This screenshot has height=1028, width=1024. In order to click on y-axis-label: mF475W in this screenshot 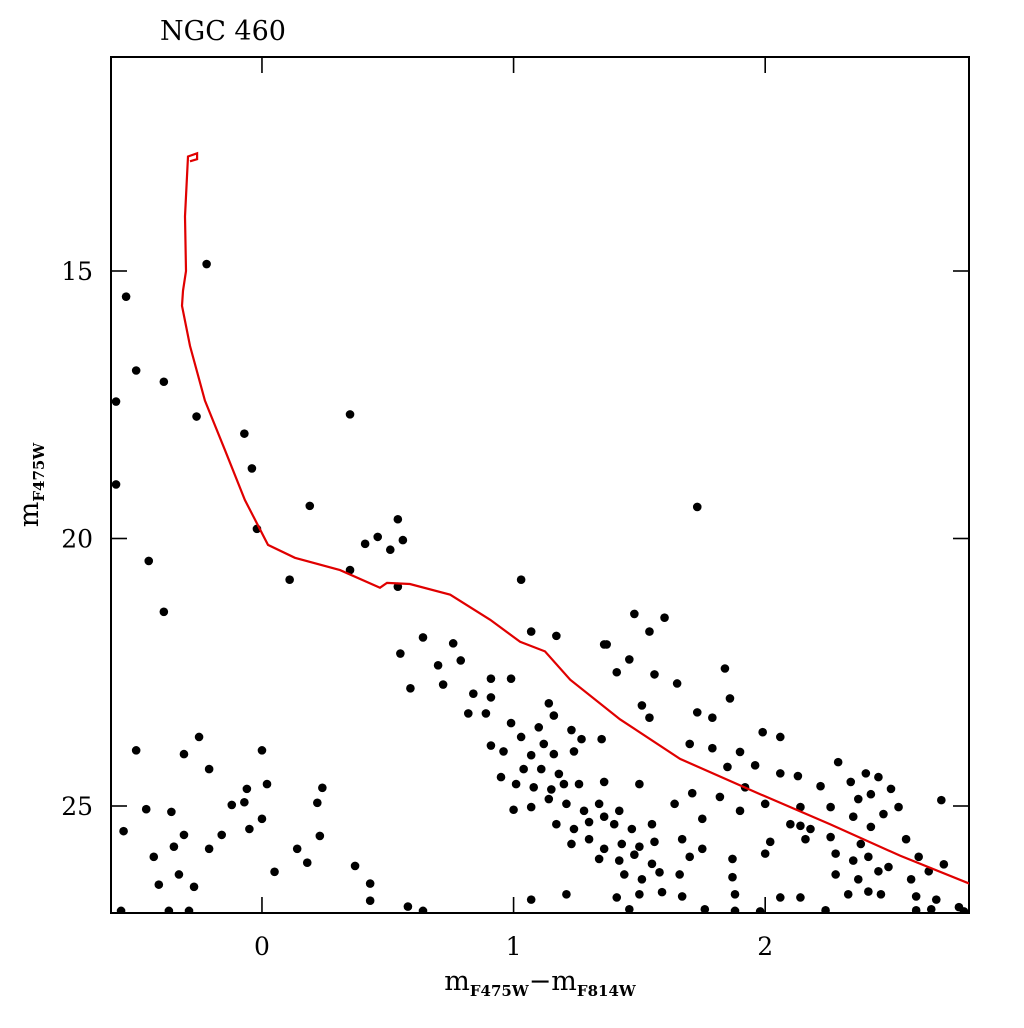, I will do `click(31, 485)`.